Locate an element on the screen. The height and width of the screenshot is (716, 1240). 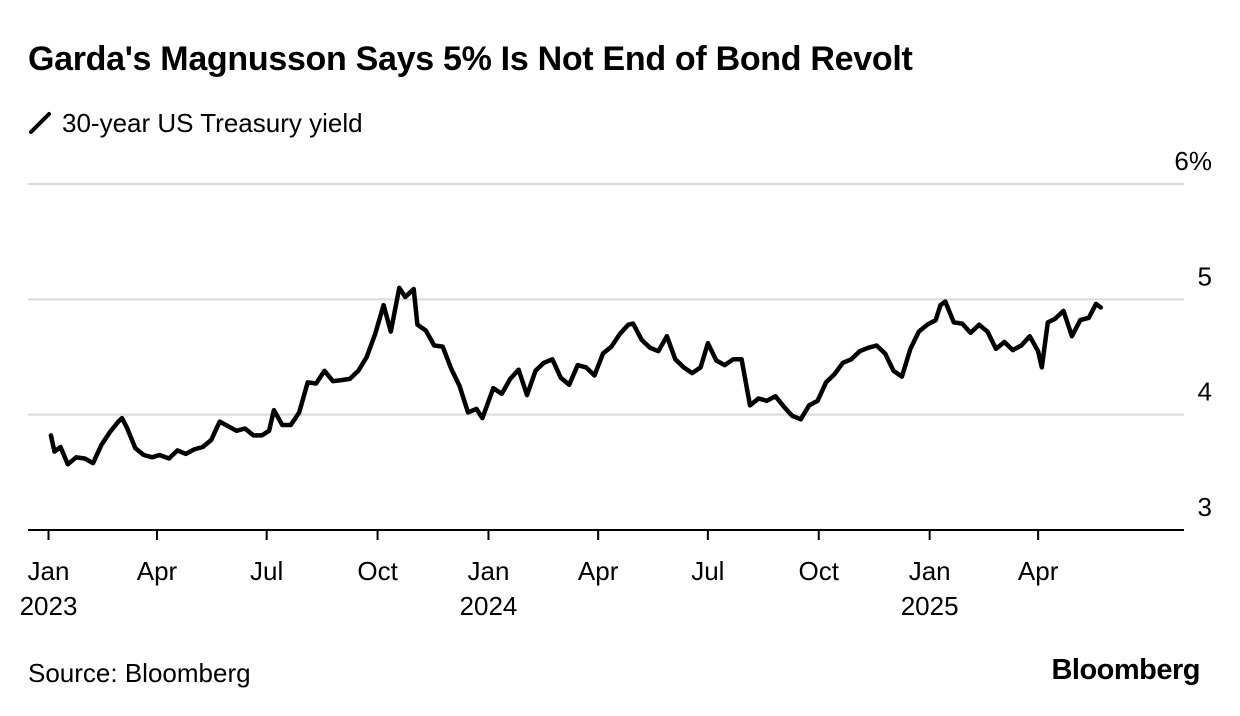
legend: 30-year US Treasury yield is located at coordinates (195, 123).